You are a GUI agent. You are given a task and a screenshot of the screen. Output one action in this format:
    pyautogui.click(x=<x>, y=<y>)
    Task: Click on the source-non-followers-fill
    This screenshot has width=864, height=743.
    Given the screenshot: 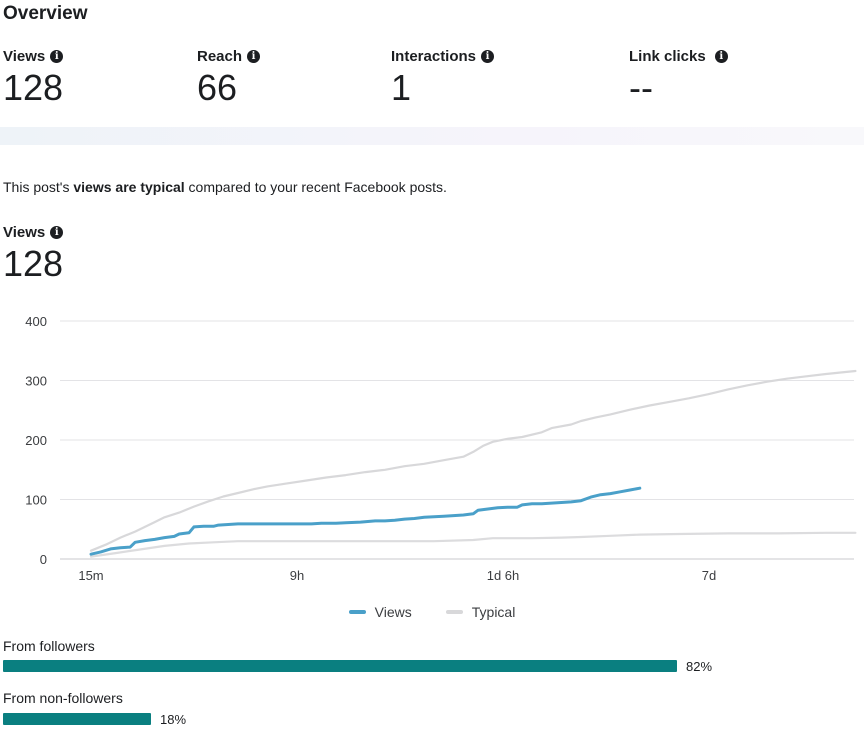 What is the action you would take?
    pyautogui.click(x=77, y=719)
    